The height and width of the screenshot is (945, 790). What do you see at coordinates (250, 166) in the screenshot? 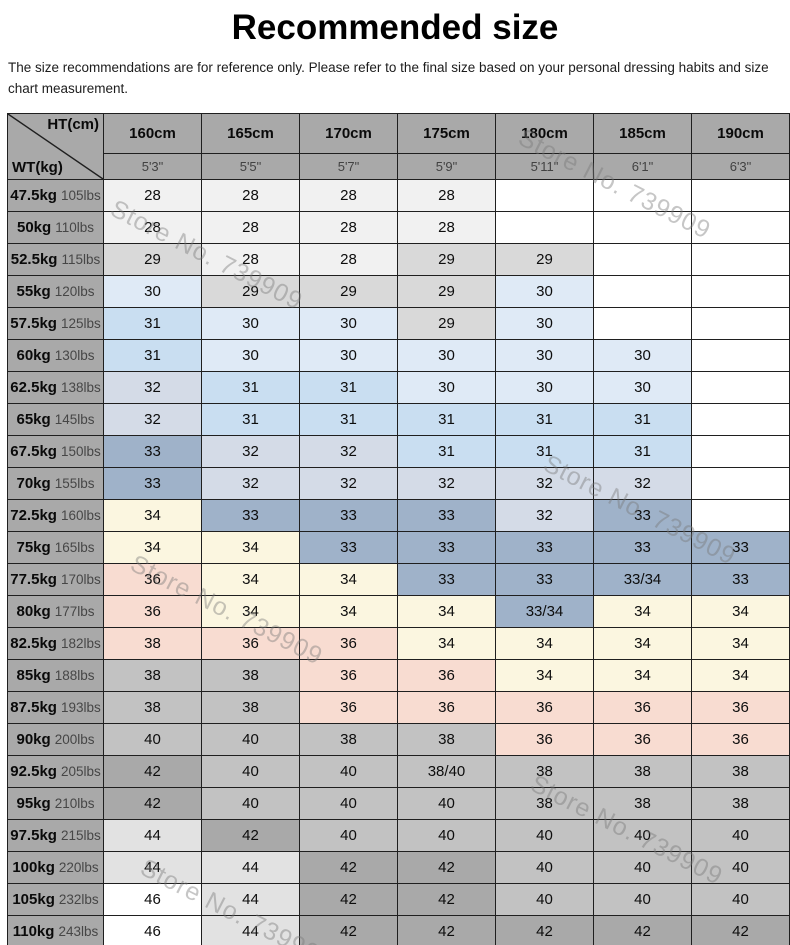
I see `height-ft-subheader: 5'5"` at bounding box center [250, 166].